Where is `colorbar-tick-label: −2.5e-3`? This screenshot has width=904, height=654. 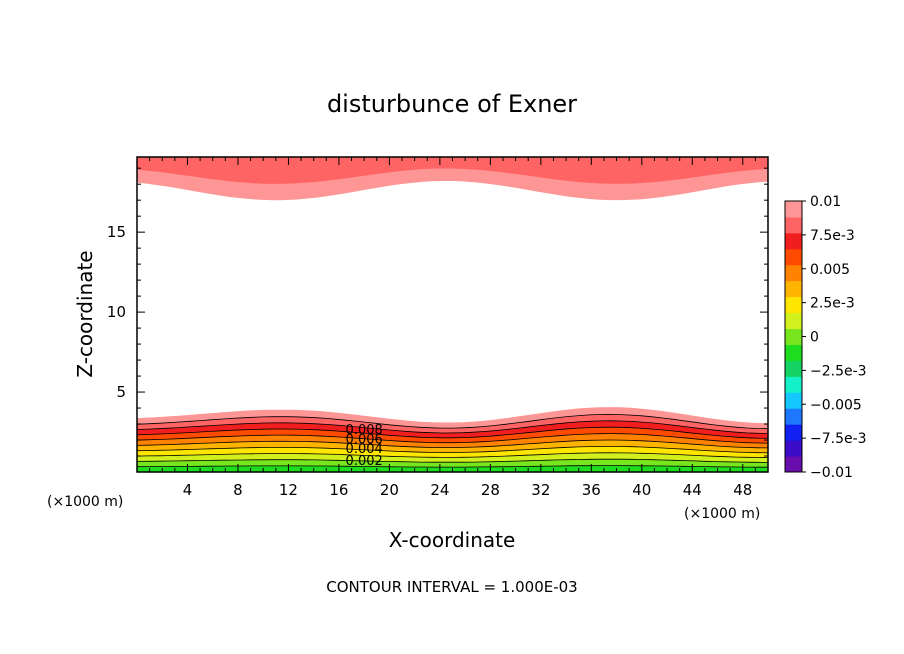
colorbar-tick-label: −2.5e-3 is located at coordinates (838, 371).